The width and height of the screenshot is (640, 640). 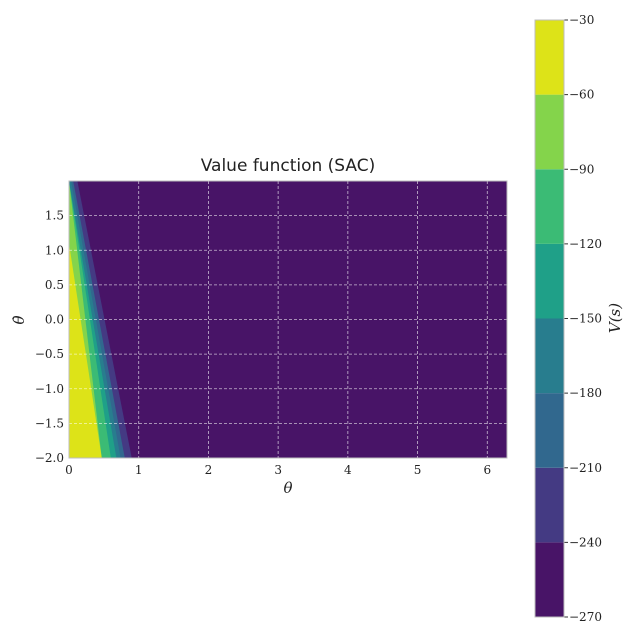 What do you see at coordinates (49, 423) in the screenshot?
I see `y-tick-label-1: −1.5` at bounding box center [49, 423].